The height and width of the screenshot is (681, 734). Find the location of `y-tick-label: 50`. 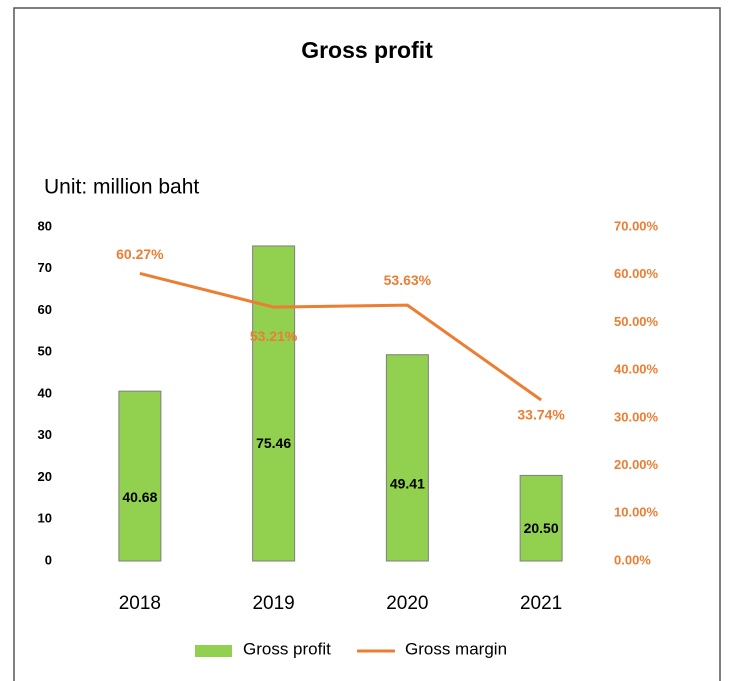

y-tick-label: 50 is located at coordinates (45, 351).